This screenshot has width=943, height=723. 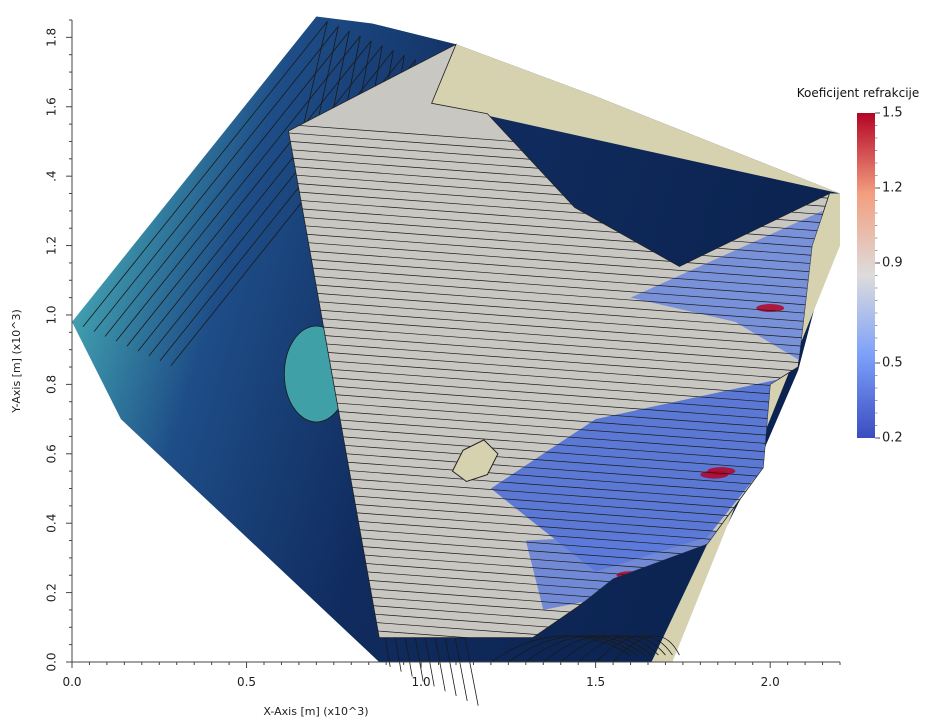 I want to click on legend-ticks: 1.5 1.2 0.9 0.5 0.2, so click(x=889, y=276).